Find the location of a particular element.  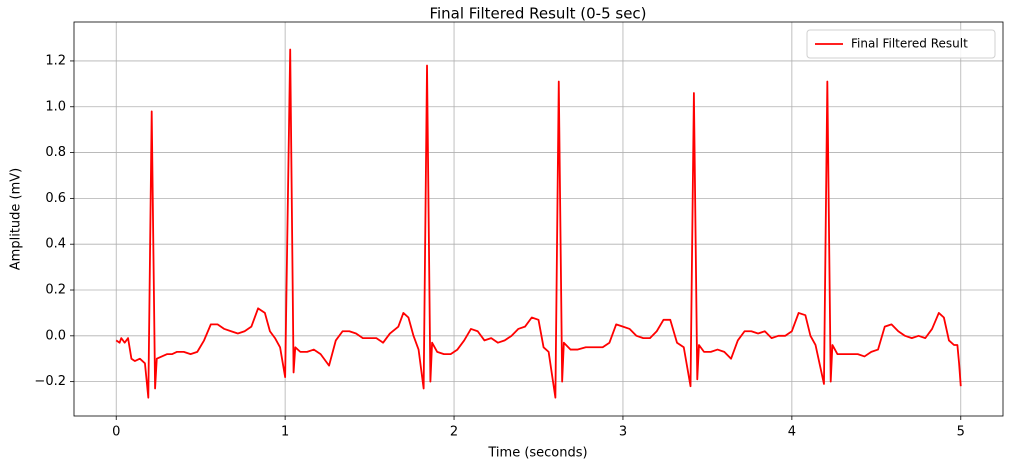

y-tick-label: 0.4 is located at coordinates (55, 244).